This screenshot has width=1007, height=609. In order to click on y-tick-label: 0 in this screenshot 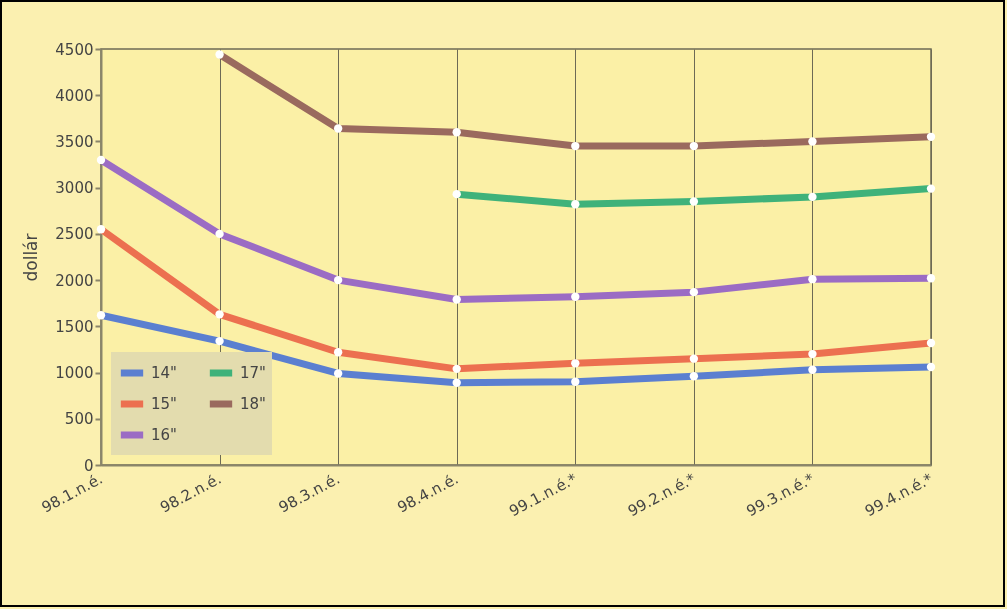, I will do `click(88, 465)`.